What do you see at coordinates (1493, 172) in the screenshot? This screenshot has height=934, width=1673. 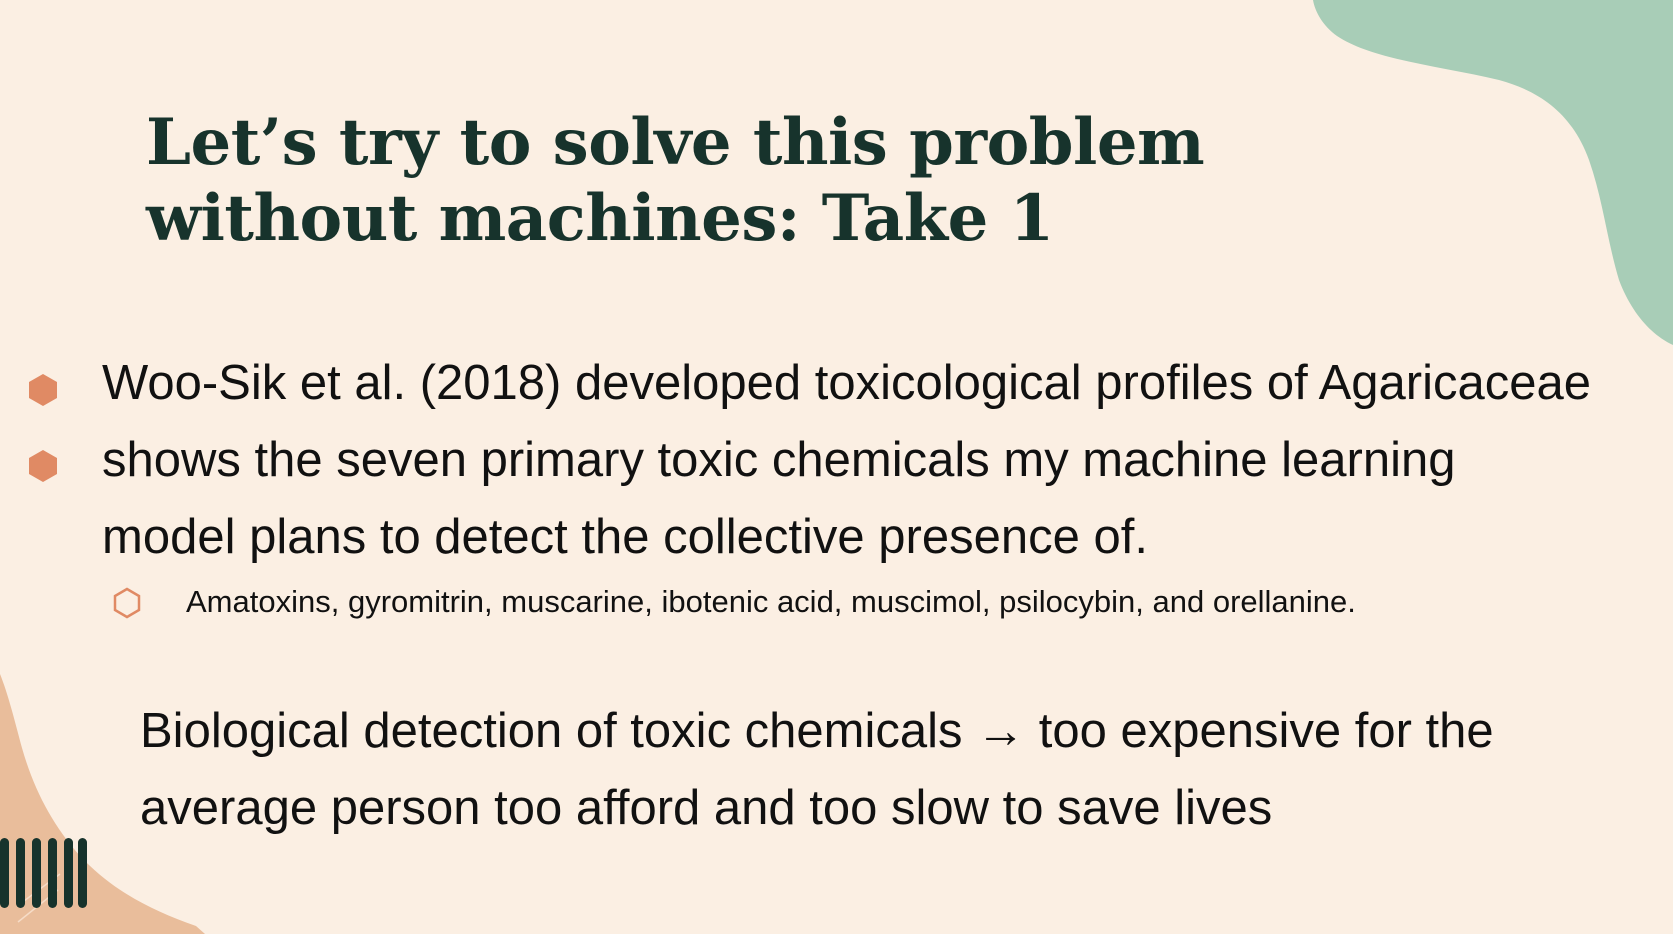 I see `teal-blob-decoration` at bounding box center [1493, 172].